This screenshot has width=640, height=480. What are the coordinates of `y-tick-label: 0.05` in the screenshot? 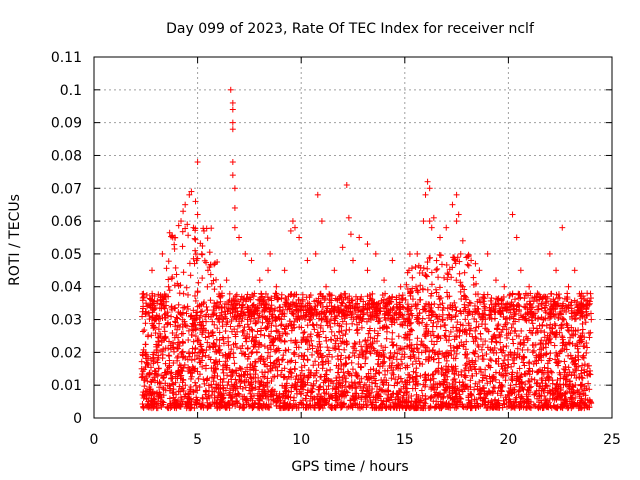 It's located at (66, 255).